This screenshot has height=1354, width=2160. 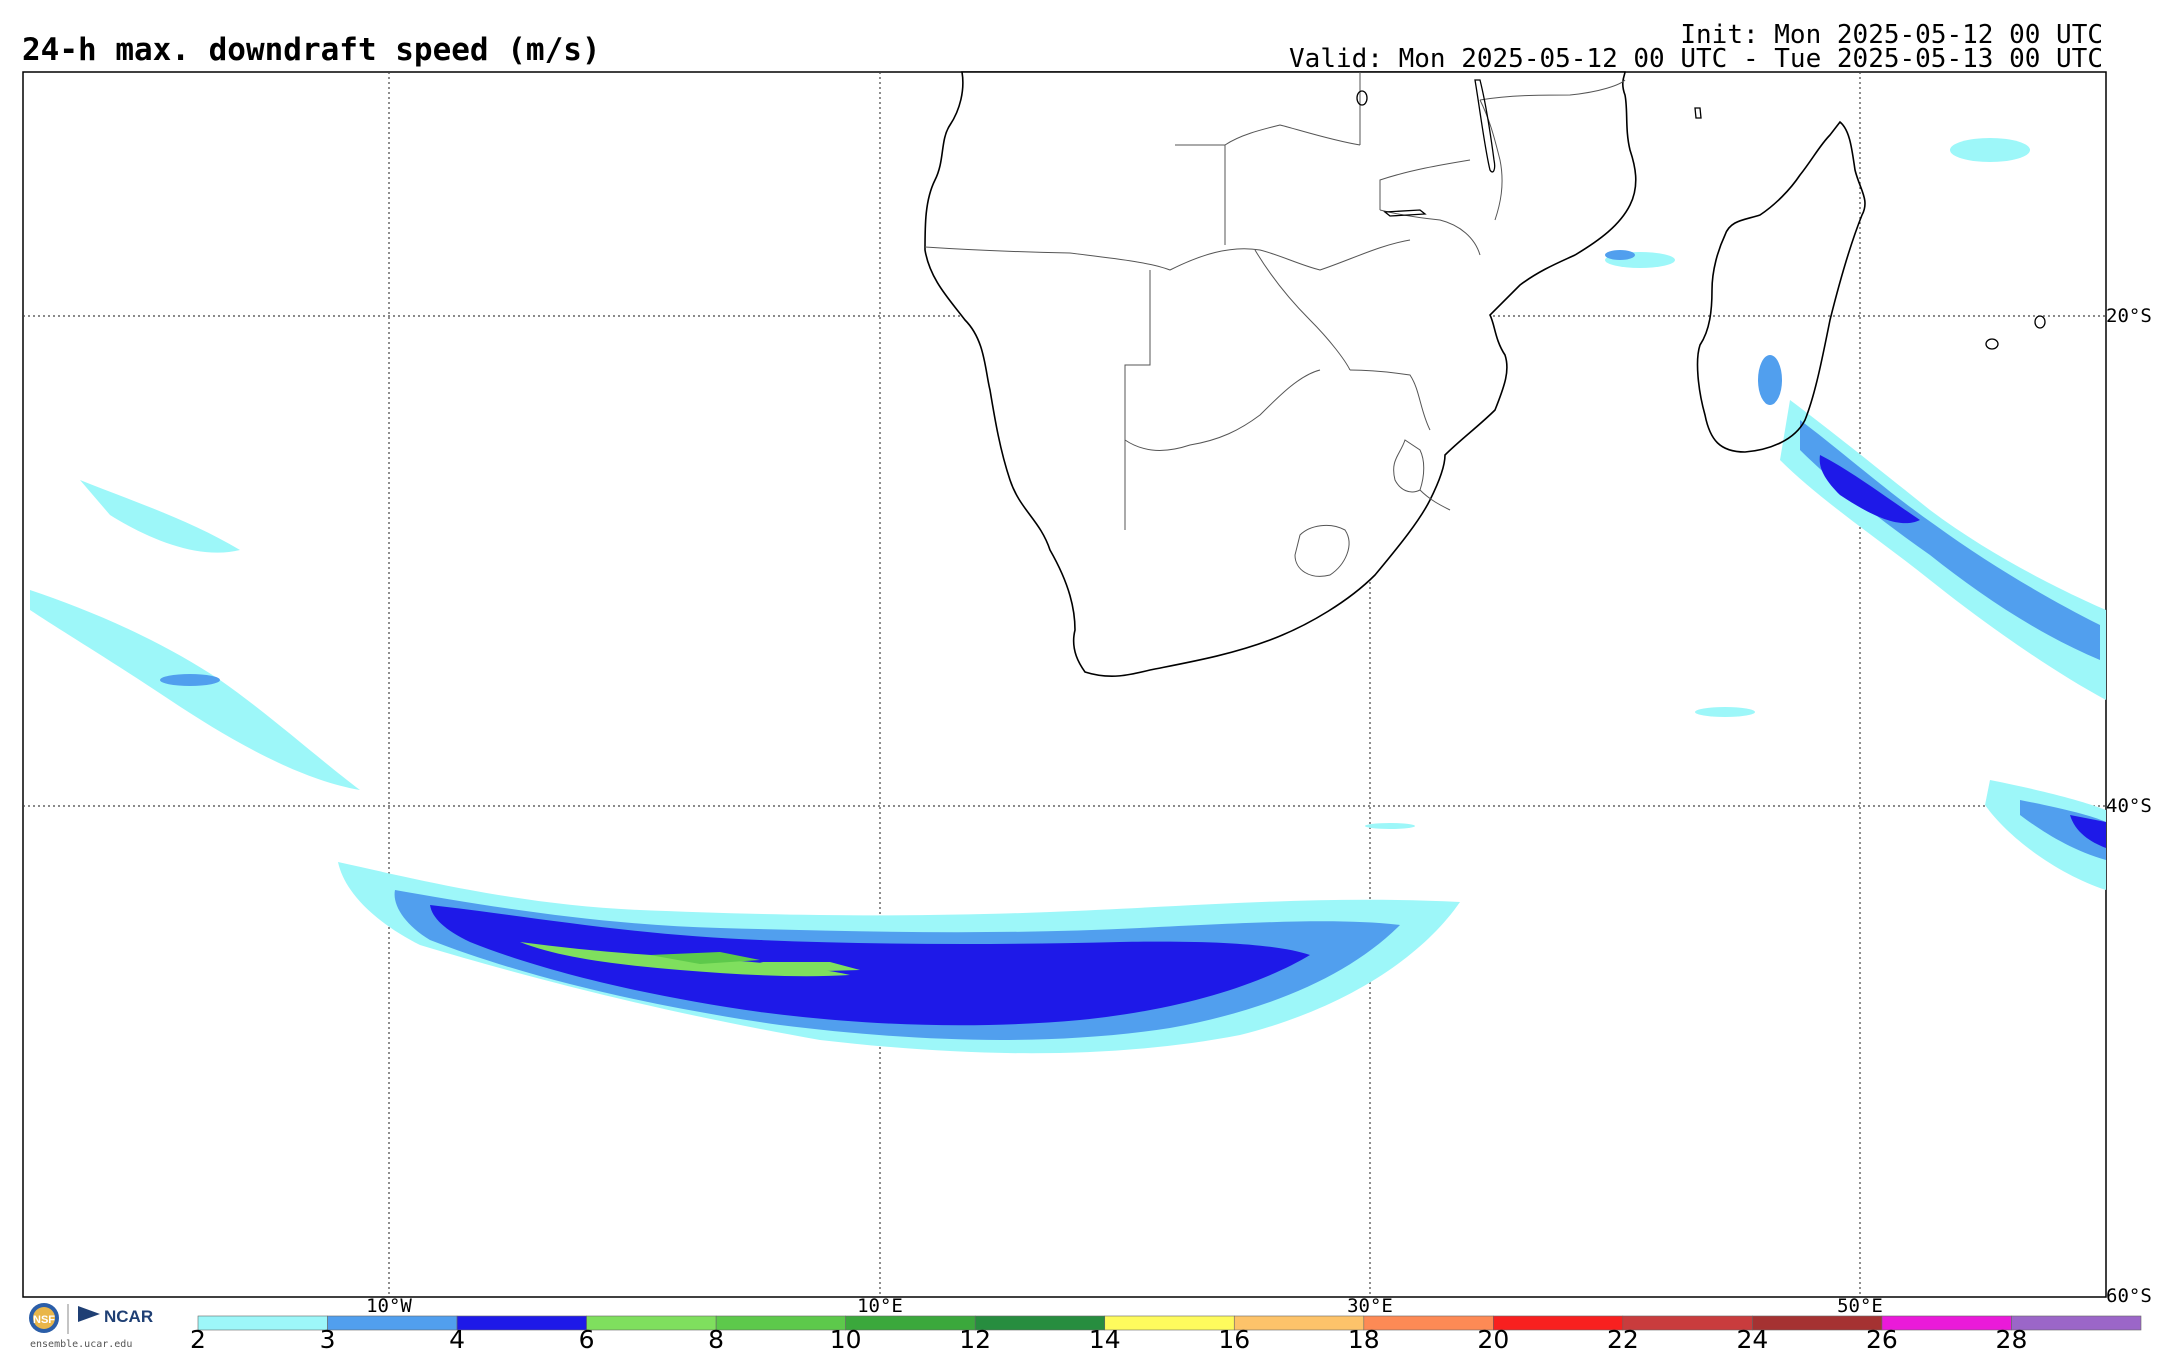 I want to click on lakes, so click(x=1701, y=214).